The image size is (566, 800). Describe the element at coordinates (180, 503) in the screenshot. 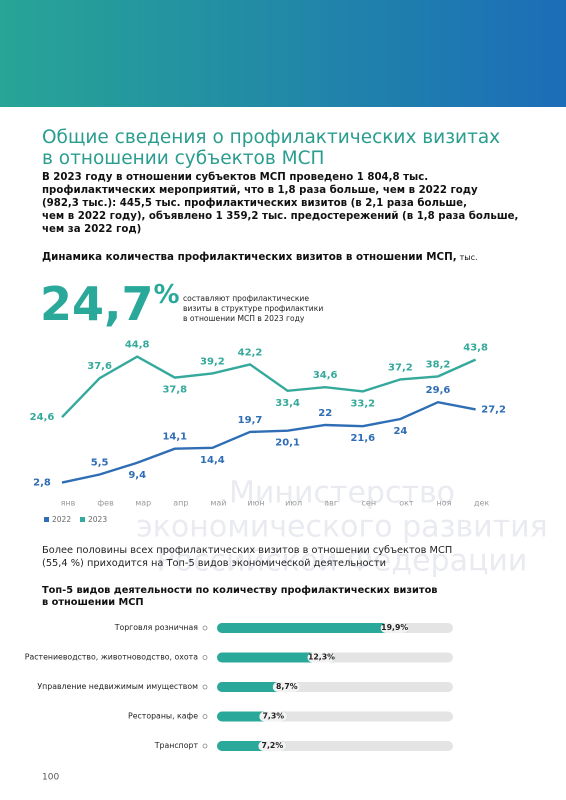

I see `x-tick-label: апр` at that location.